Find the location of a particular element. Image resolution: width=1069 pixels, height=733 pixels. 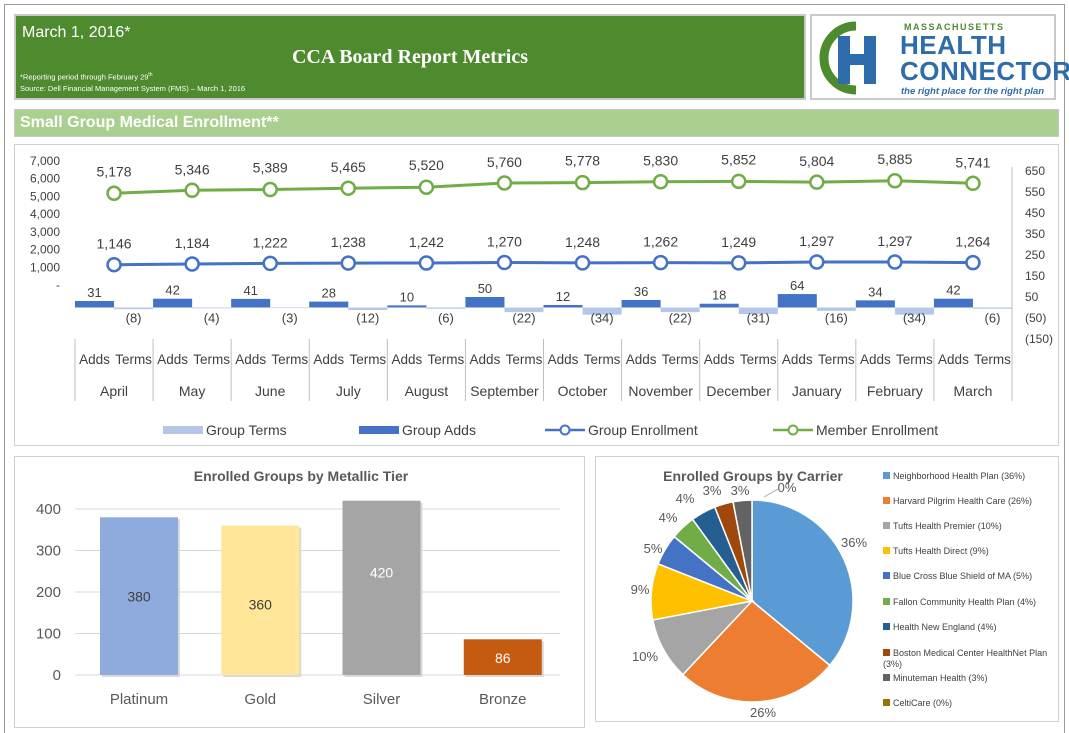

bar-silver is located at coordinates (381, 587).